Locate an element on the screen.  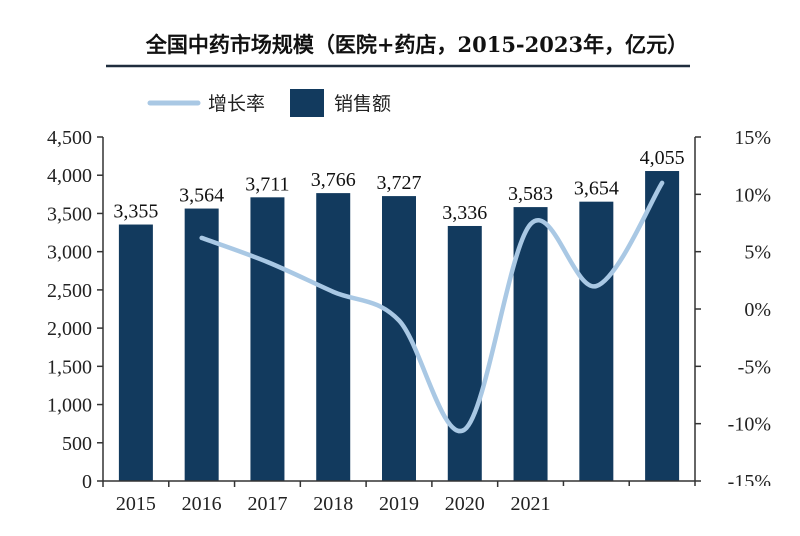
bar-2017 is located at coordinates (267, 339).